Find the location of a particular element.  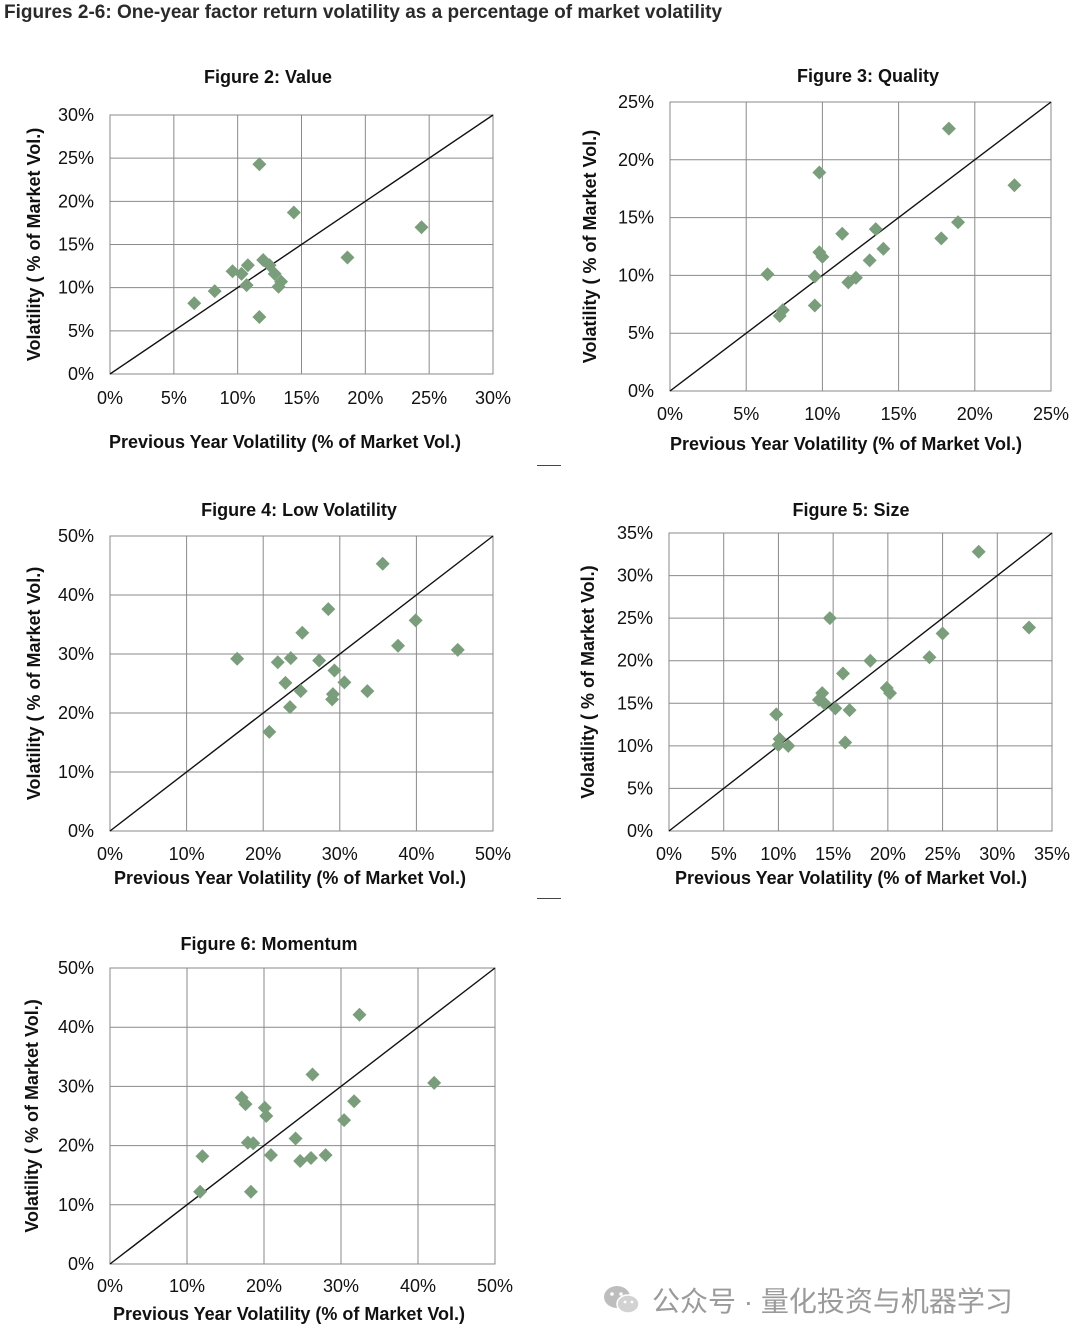

x-tick-label: 50% is located at coordinates (493, 854).